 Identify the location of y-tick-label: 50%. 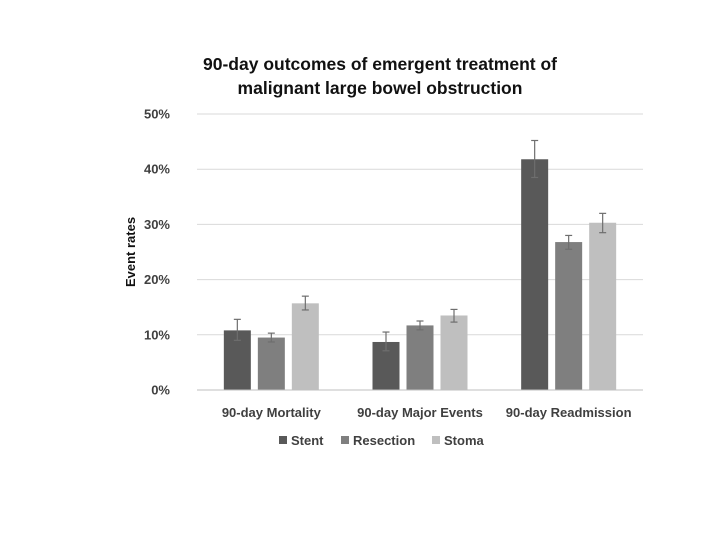
(157, 114).